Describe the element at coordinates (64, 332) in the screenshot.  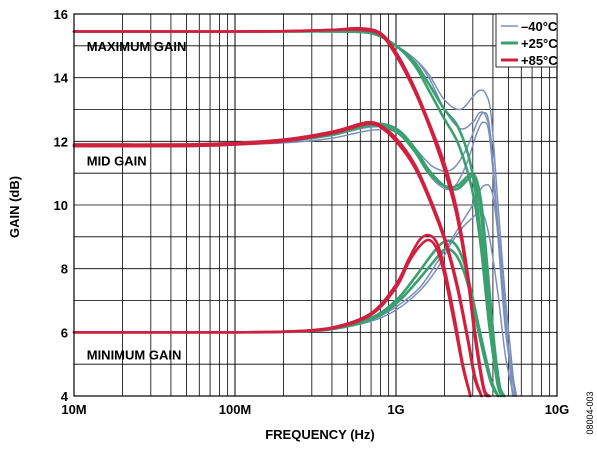
I see `y-tick-label: 6` at that location.